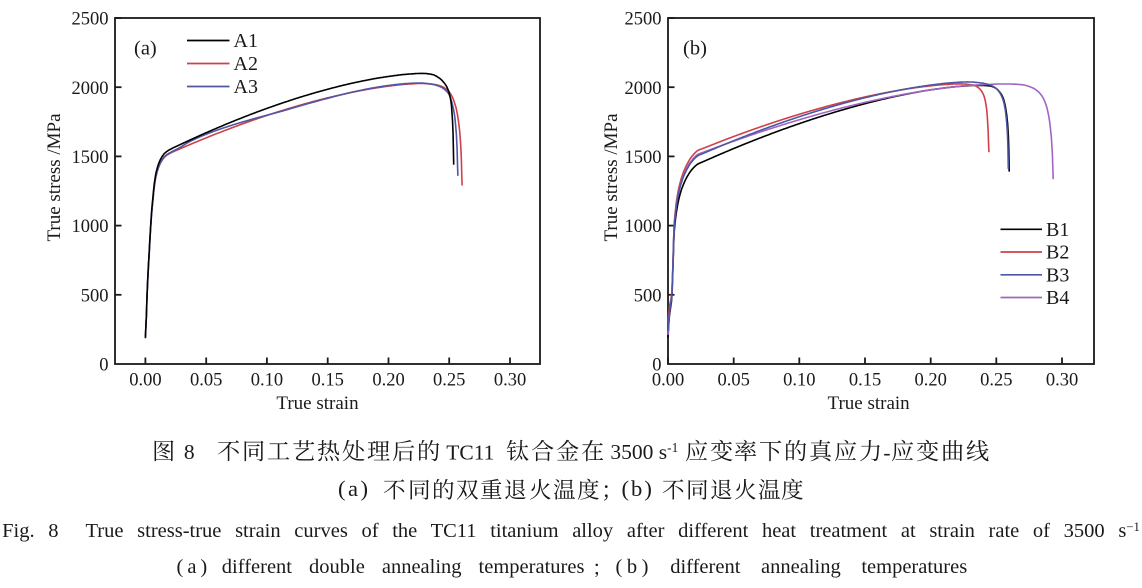  What do you see at coordinates (1057, 230) in the screenshot?
I see `svg-text: B1` at bounding box center [1057, 230].